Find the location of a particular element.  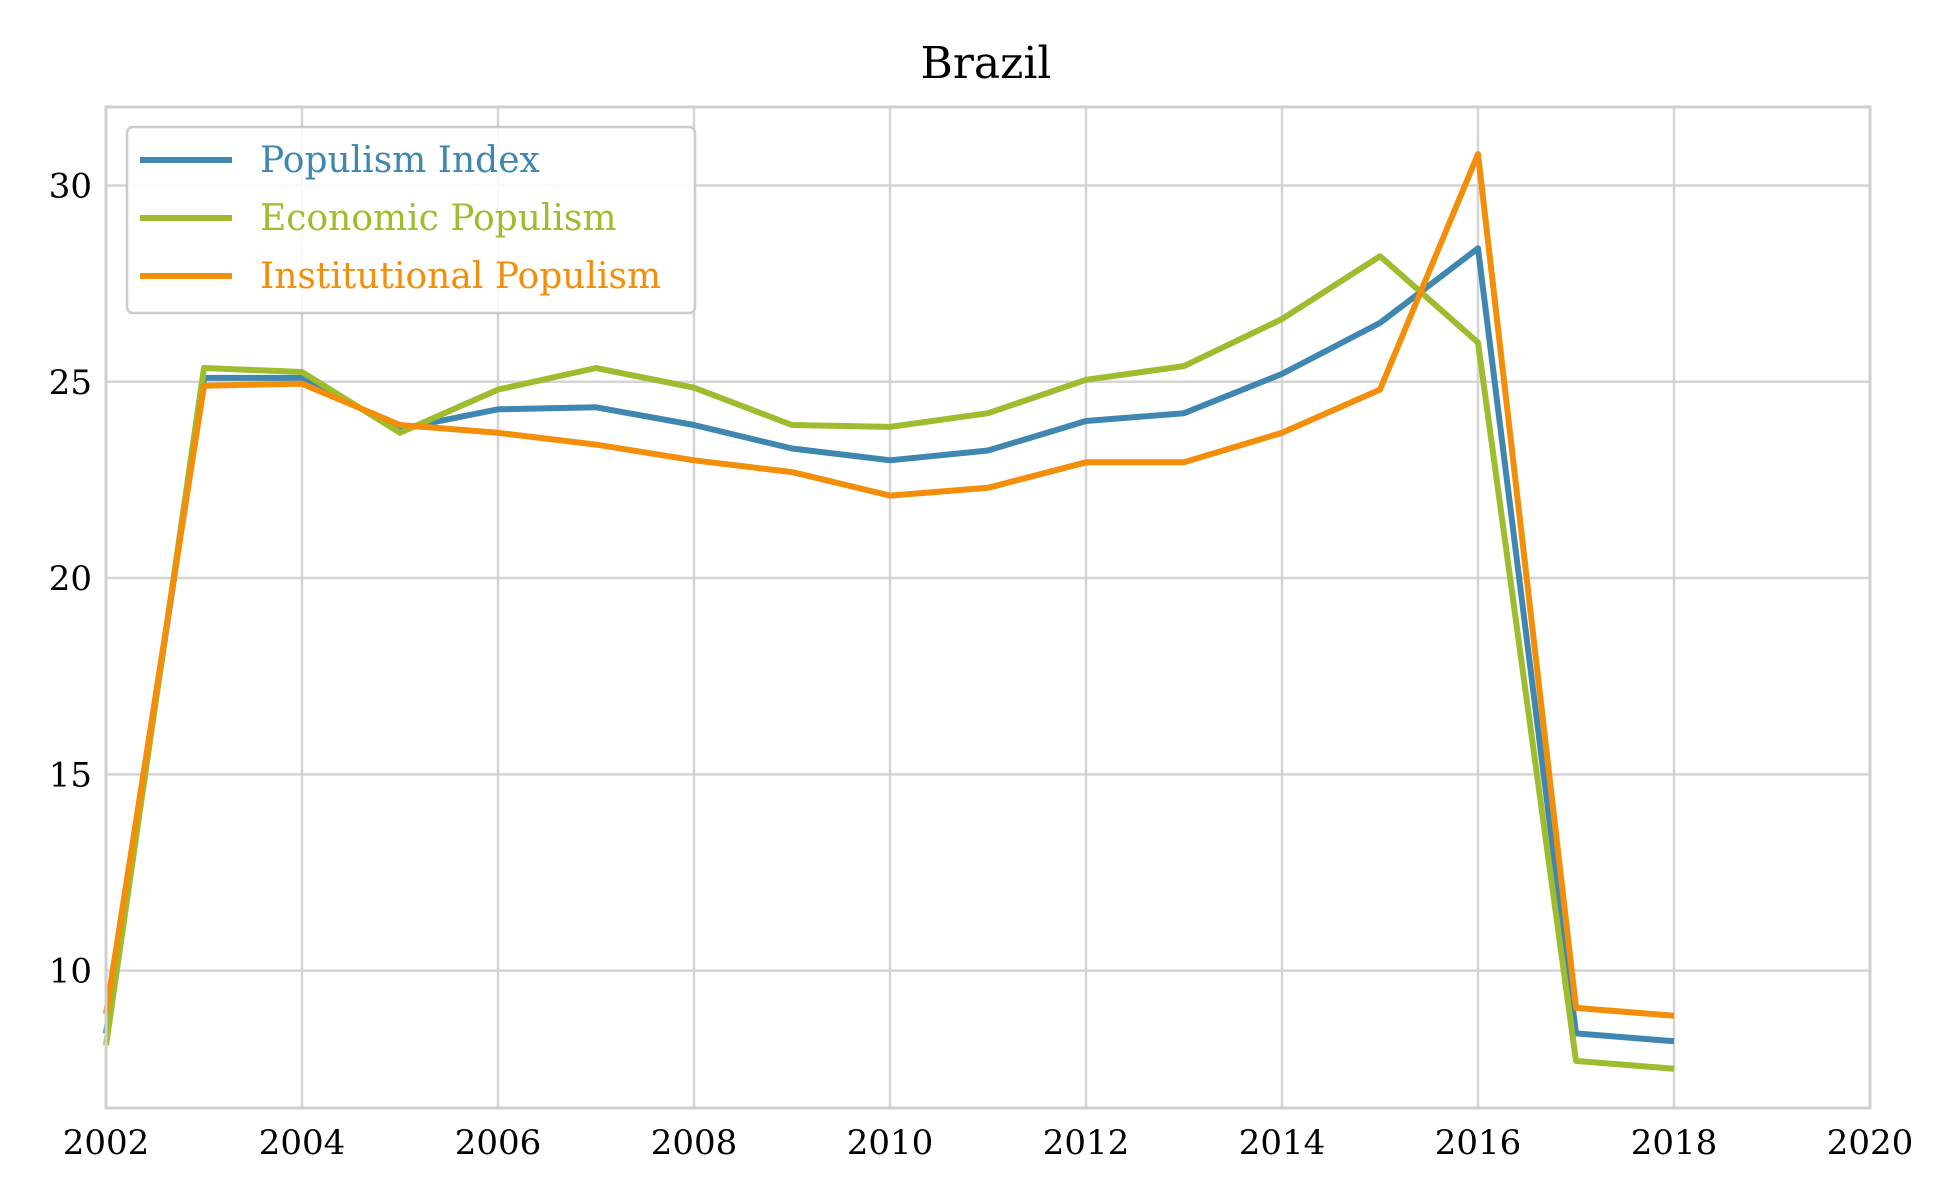

x-tick-label: 2006 is located at coordinates (498, 1143).